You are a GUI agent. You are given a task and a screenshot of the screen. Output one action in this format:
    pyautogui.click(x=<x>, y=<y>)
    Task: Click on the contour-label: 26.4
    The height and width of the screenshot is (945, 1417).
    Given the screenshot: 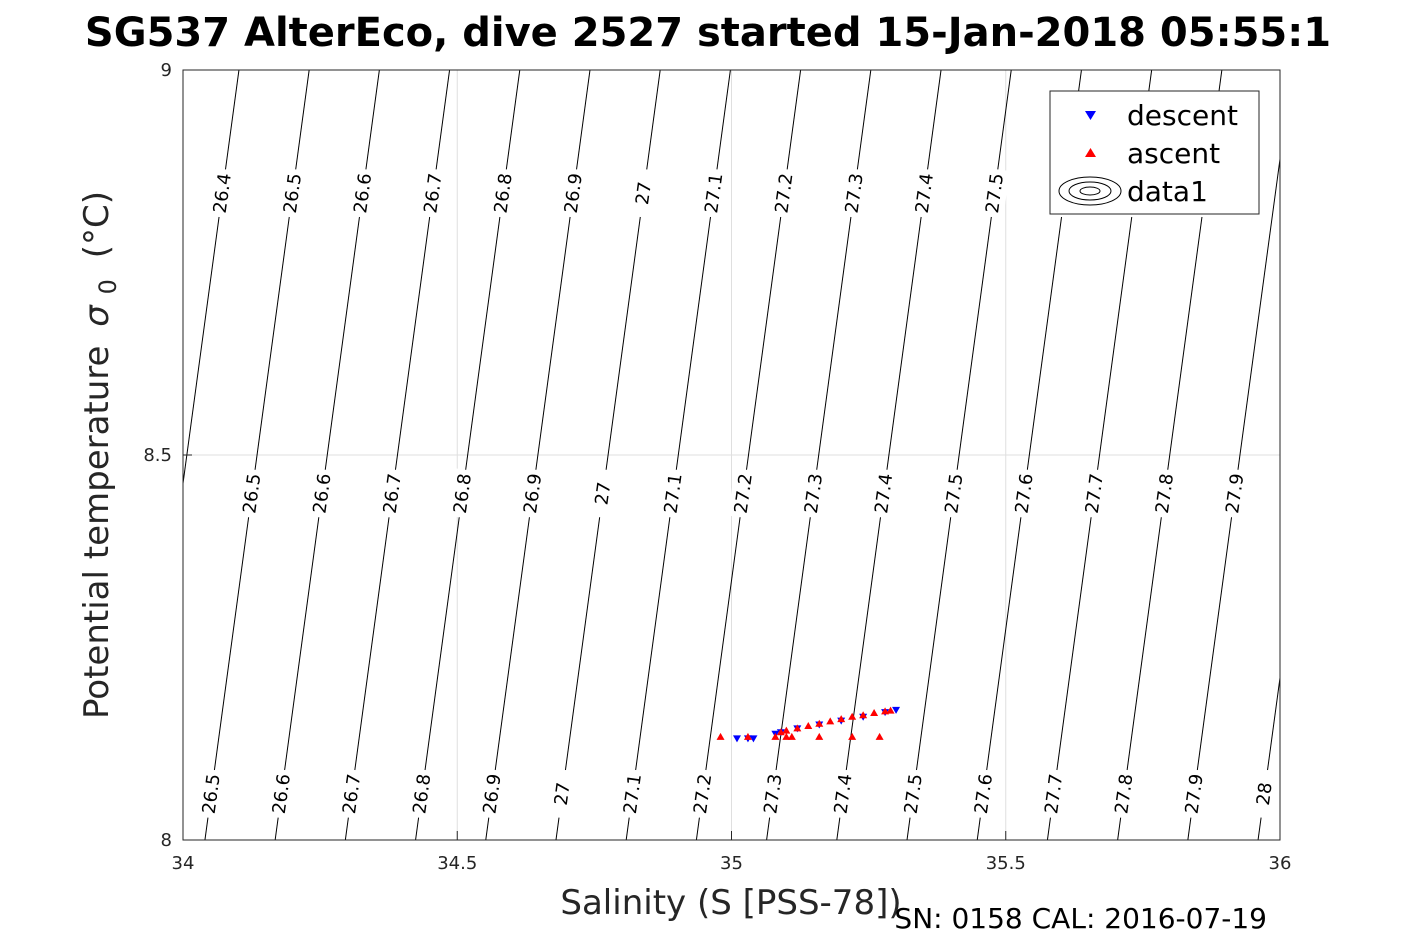 What is the action you would take?
    pyautogui.click(x=222, y=193)
    